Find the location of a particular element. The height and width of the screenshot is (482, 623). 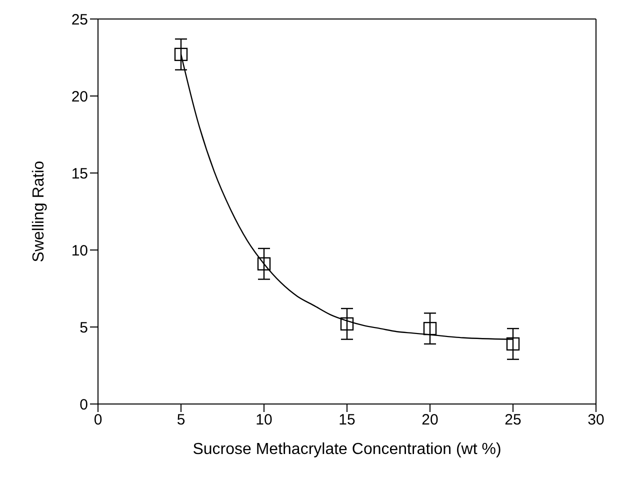

y-tick-label: 0 is located at coordinates (84, 405).